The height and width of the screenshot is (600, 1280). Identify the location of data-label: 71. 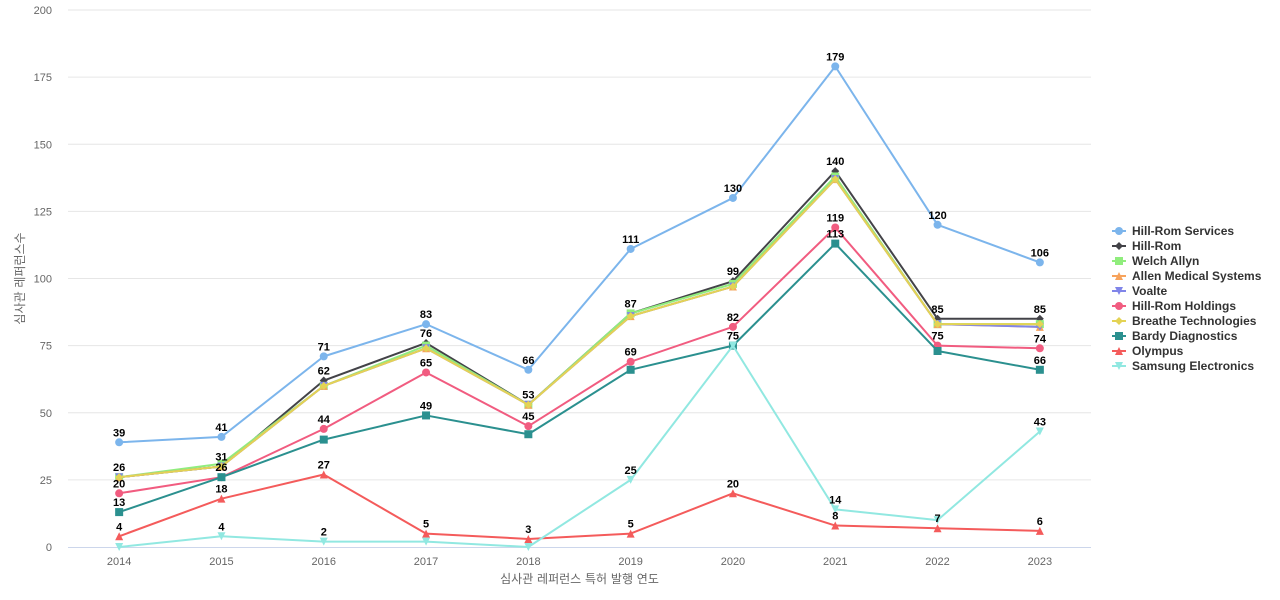
(324, 347).